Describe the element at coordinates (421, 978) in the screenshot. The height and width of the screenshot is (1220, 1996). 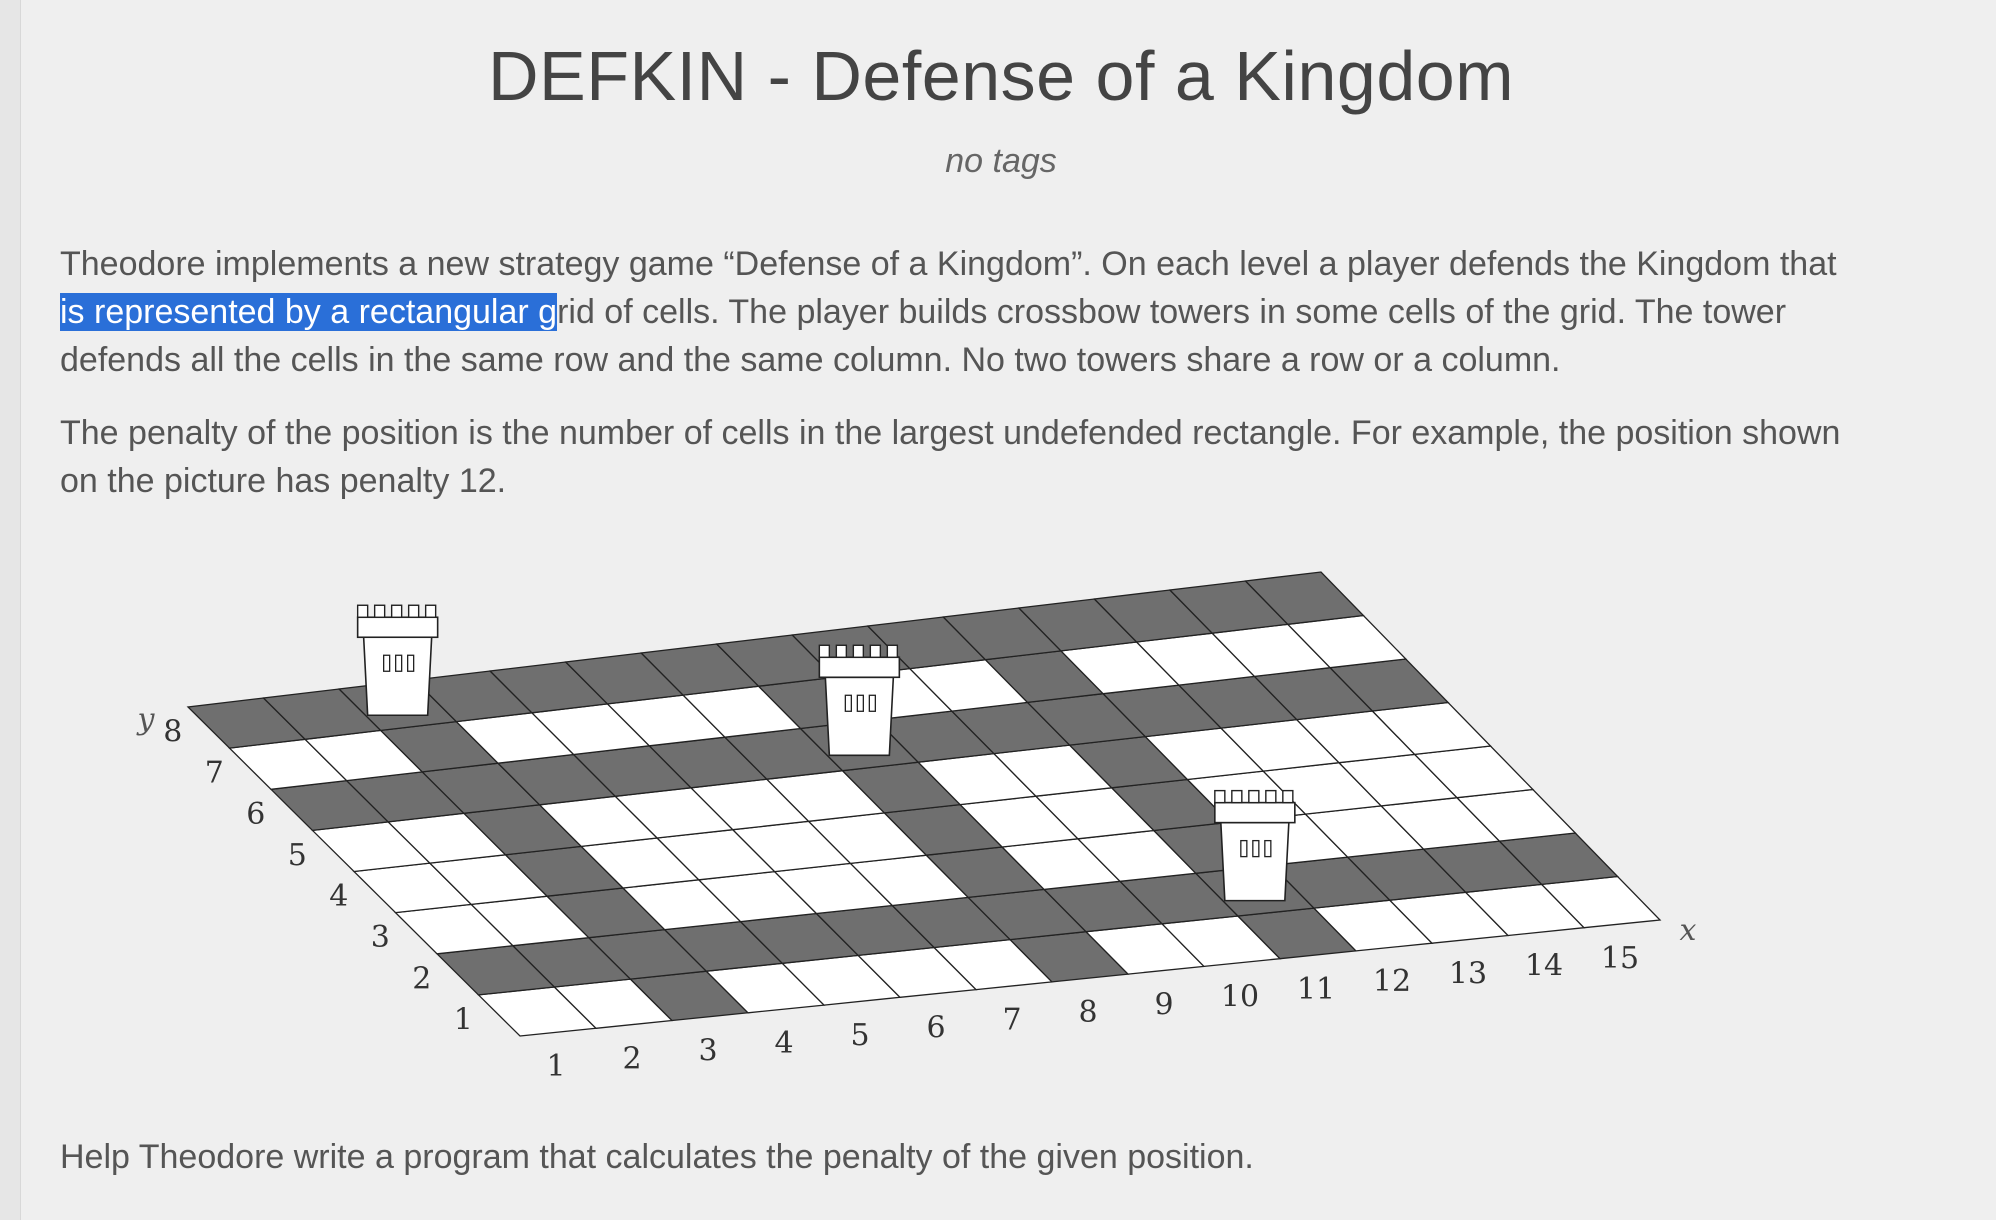
I see `y-tick-label: 2` at that location.